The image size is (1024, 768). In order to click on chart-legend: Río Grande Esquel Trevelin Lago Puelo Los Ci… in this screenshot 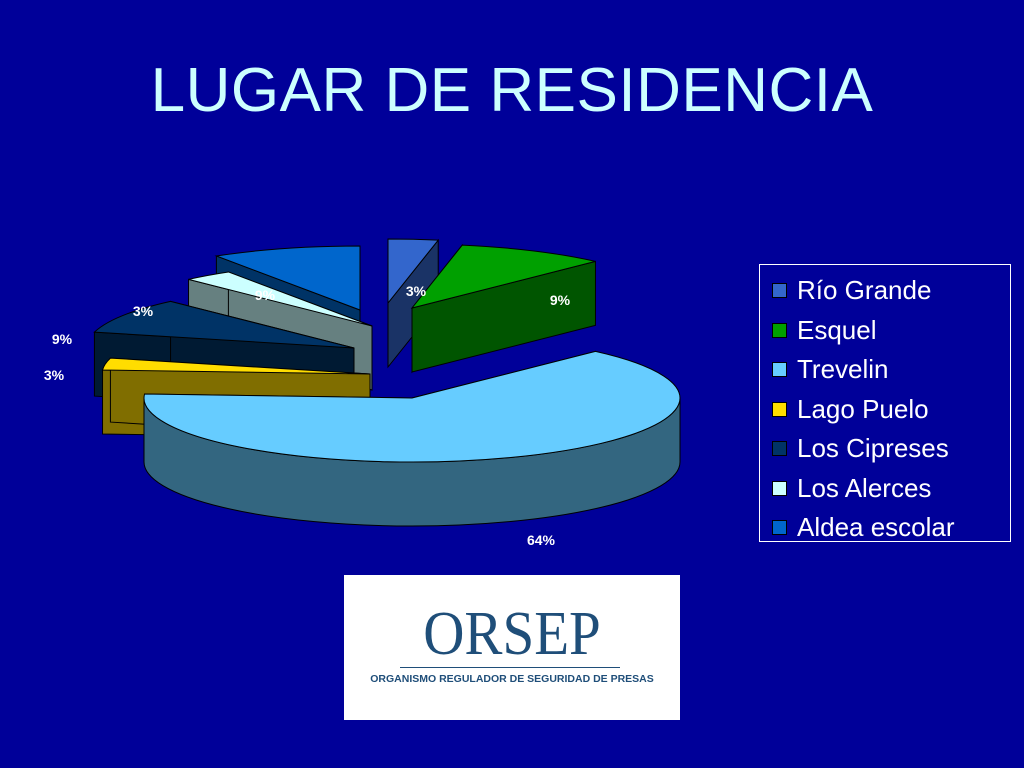, I will do `click(885, 403)`.